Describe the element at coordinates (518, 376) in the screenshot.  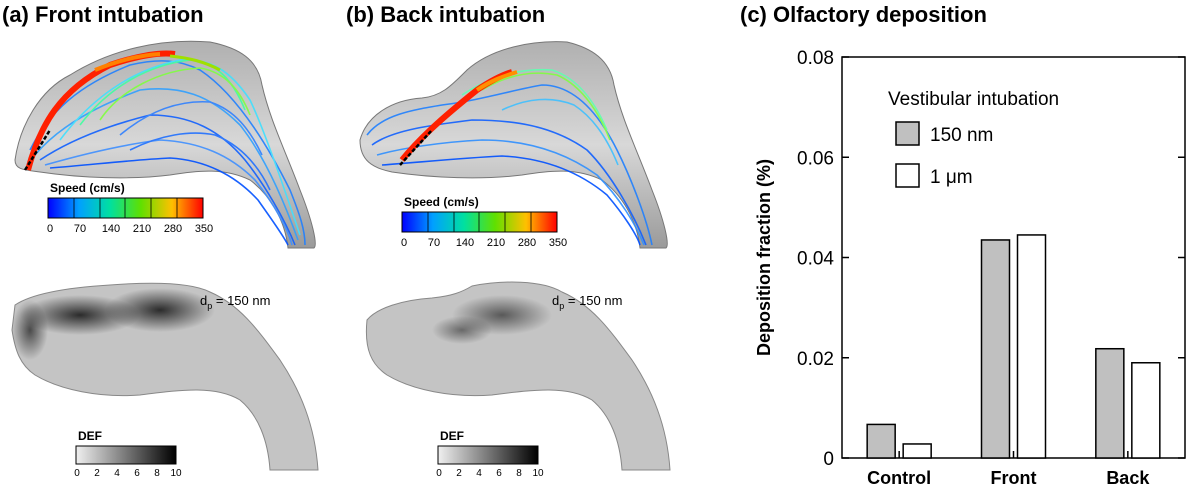
I see `panel-b-deposition-view: dp = 150 nm` at that location.